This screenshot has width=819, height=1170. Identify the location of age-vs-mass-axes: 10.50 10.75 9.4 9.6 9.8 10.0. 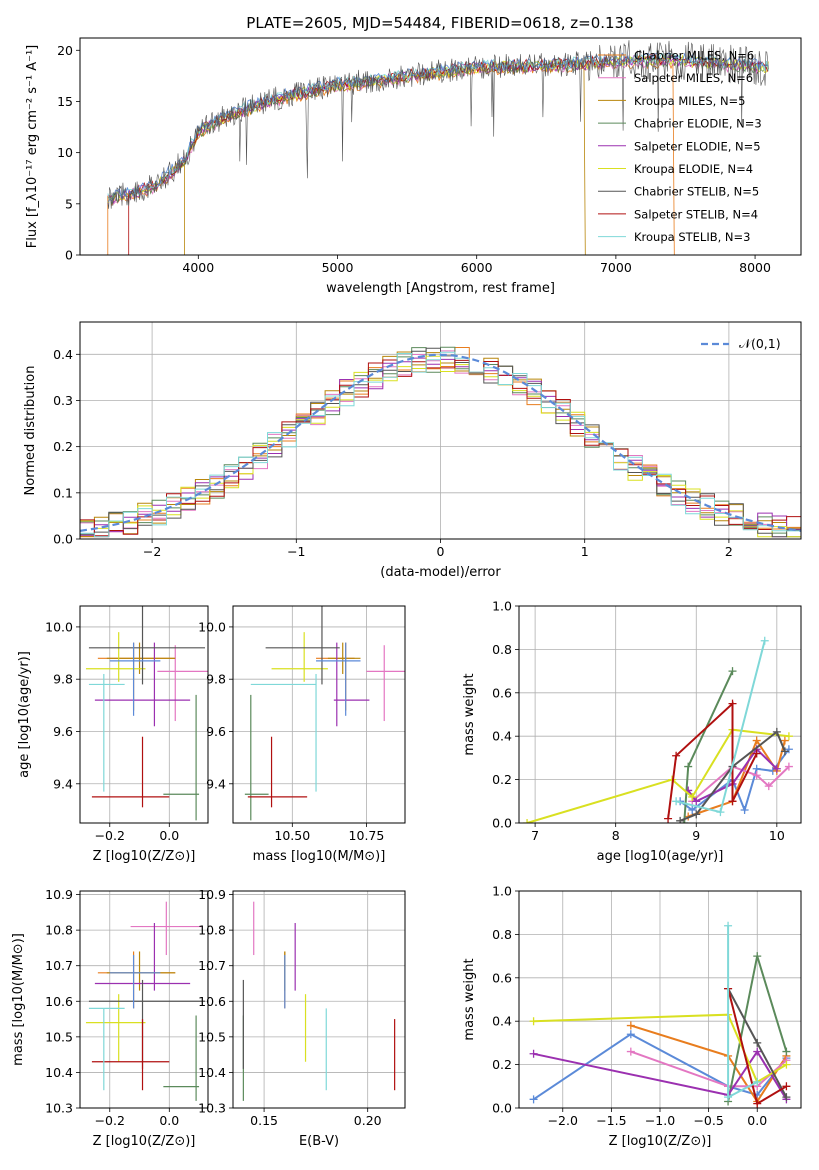
(301, 724).